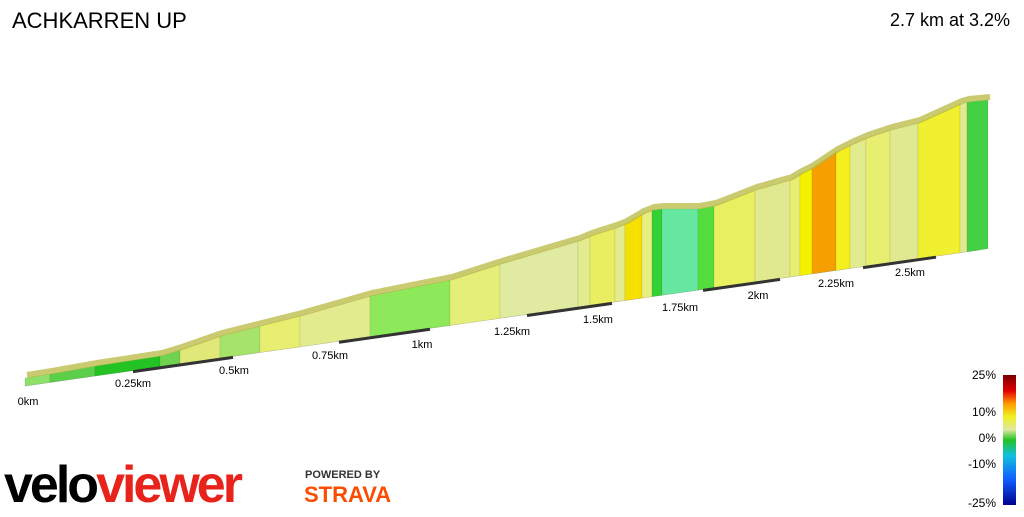 The width and height of the screenshot is (1024, 517). Describe the element at coordinates (1009, 440) in the screenshot. I see `legend-gradient` at that location.